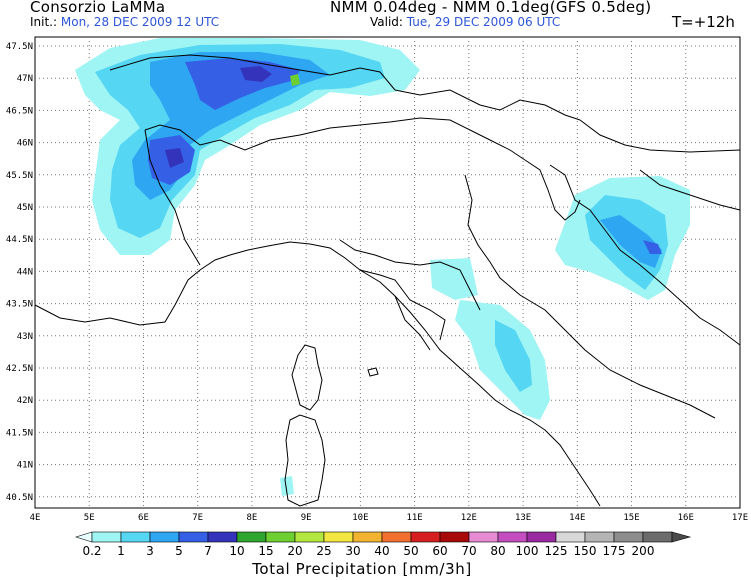 This screenshot has height=580, width=751. Describe the element at coordinates (577, 518) in the screenshot. I see `lon-label: 14E` at that location.